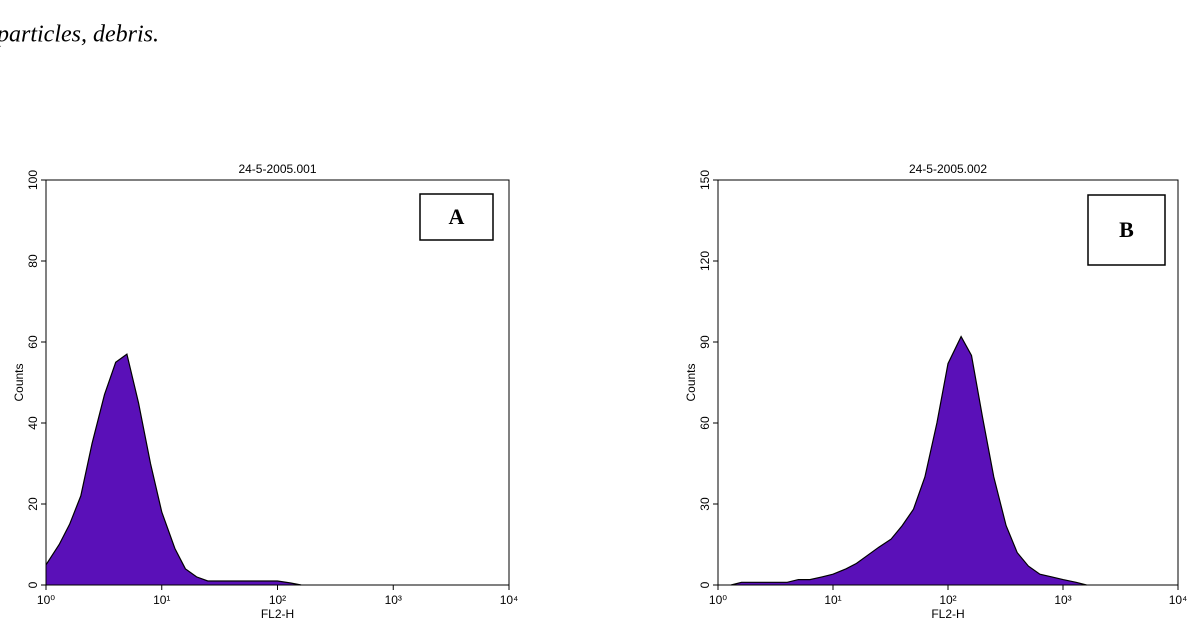 This screenshot has width=1192, height=637. Describe the element at coordinates (33, 423) in the screenshot. I see `y-tick-label: 40` at that location.